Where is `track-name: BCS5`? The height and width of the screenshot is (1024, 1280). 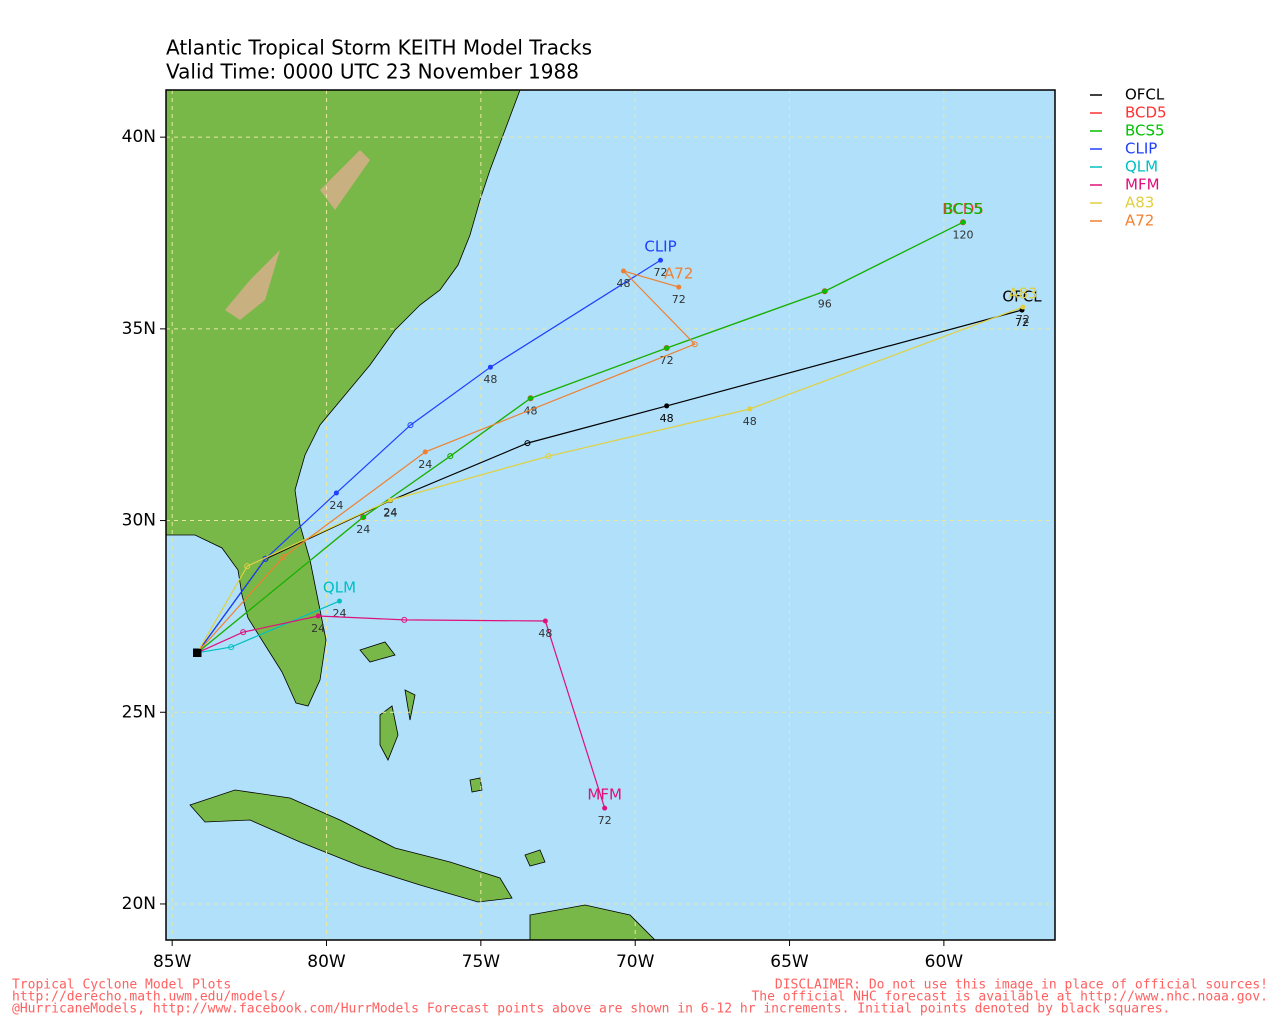 track-name: BCS5 is located at coordinates (963, 209).